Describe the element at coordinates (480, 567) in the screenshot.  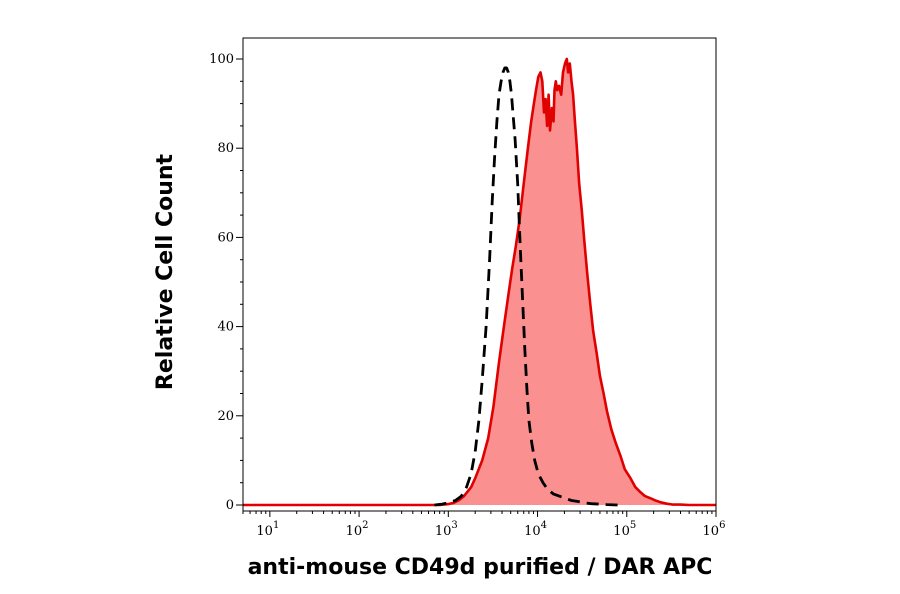
I see `x-axis-label: anti-mouse CD49d purified / DAR APC` at that location.